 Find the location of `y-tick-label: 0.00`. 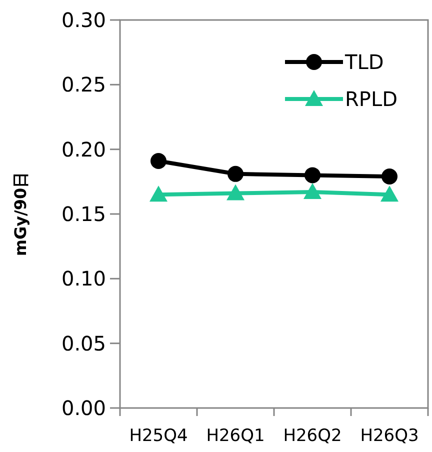

y-tick-label: 0.00 is located at coordinates (83, 408).